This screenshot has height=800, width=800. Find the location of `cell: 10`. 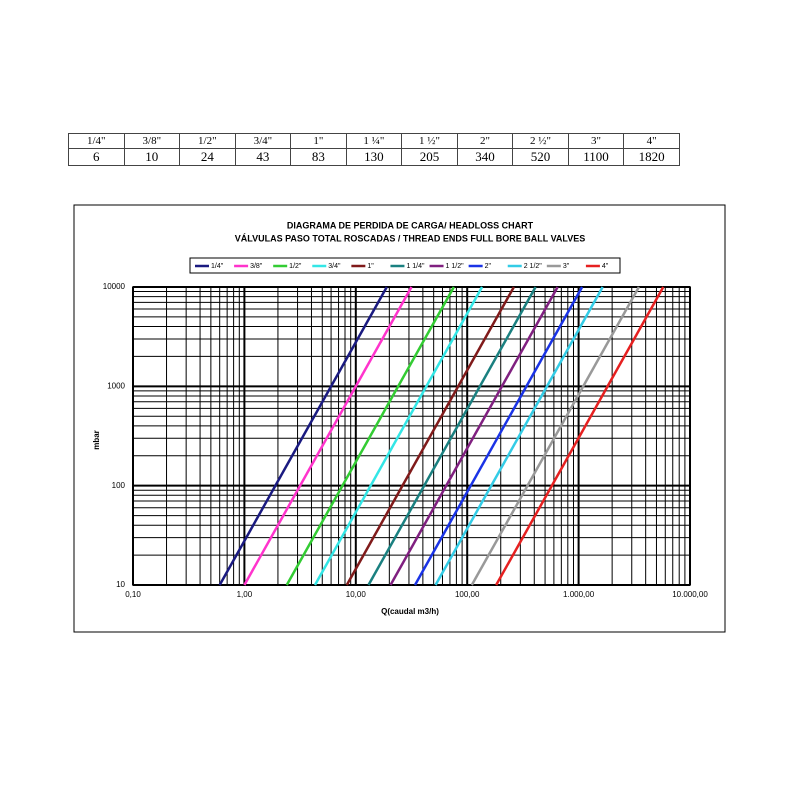

cell: 10 is located at coordinates (152, 157).